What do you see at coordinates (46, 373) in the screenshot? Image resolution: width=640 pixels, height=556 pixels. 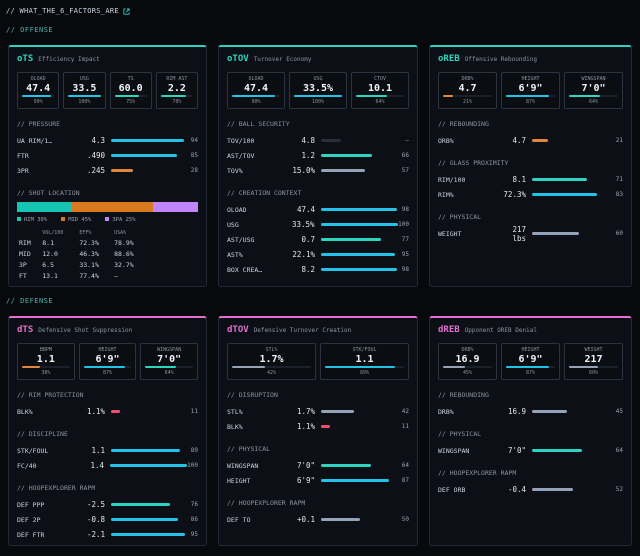 I see `stat-pct: 38%` at bounding box center [46, 373].